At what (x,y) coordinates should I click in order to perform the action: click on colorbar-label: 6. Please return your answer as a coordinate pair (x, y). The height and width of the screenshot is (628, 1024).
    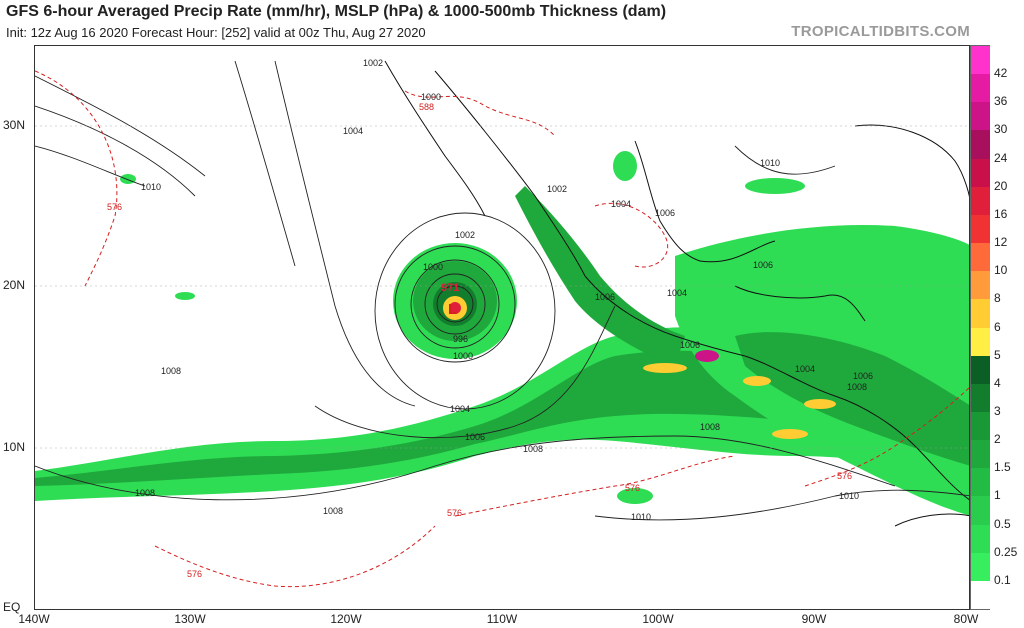
    Looking at the image, I should click on (997, 326).